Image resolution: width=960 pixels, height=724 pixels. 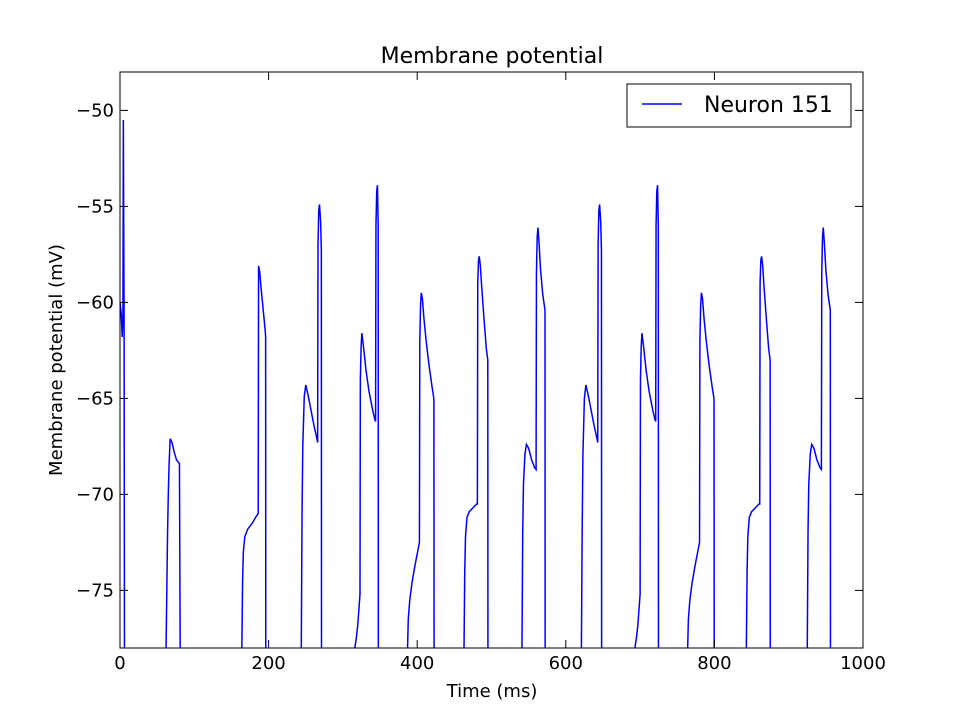 What do you see at coordinates (268, 663) in the screenshot?
I see `x-tick-label: 200` at bounding box center [268, 663].